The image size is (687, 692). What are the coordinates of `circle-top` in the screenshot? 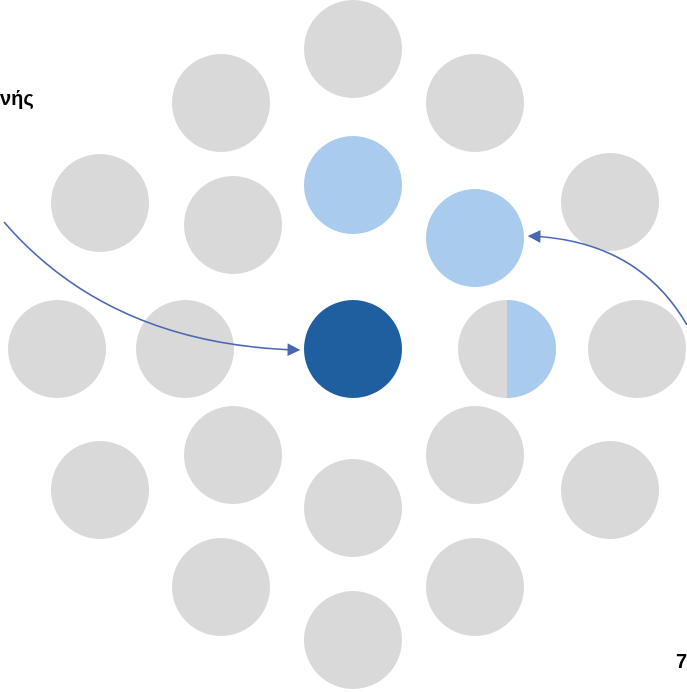 It's located at (353, 49).